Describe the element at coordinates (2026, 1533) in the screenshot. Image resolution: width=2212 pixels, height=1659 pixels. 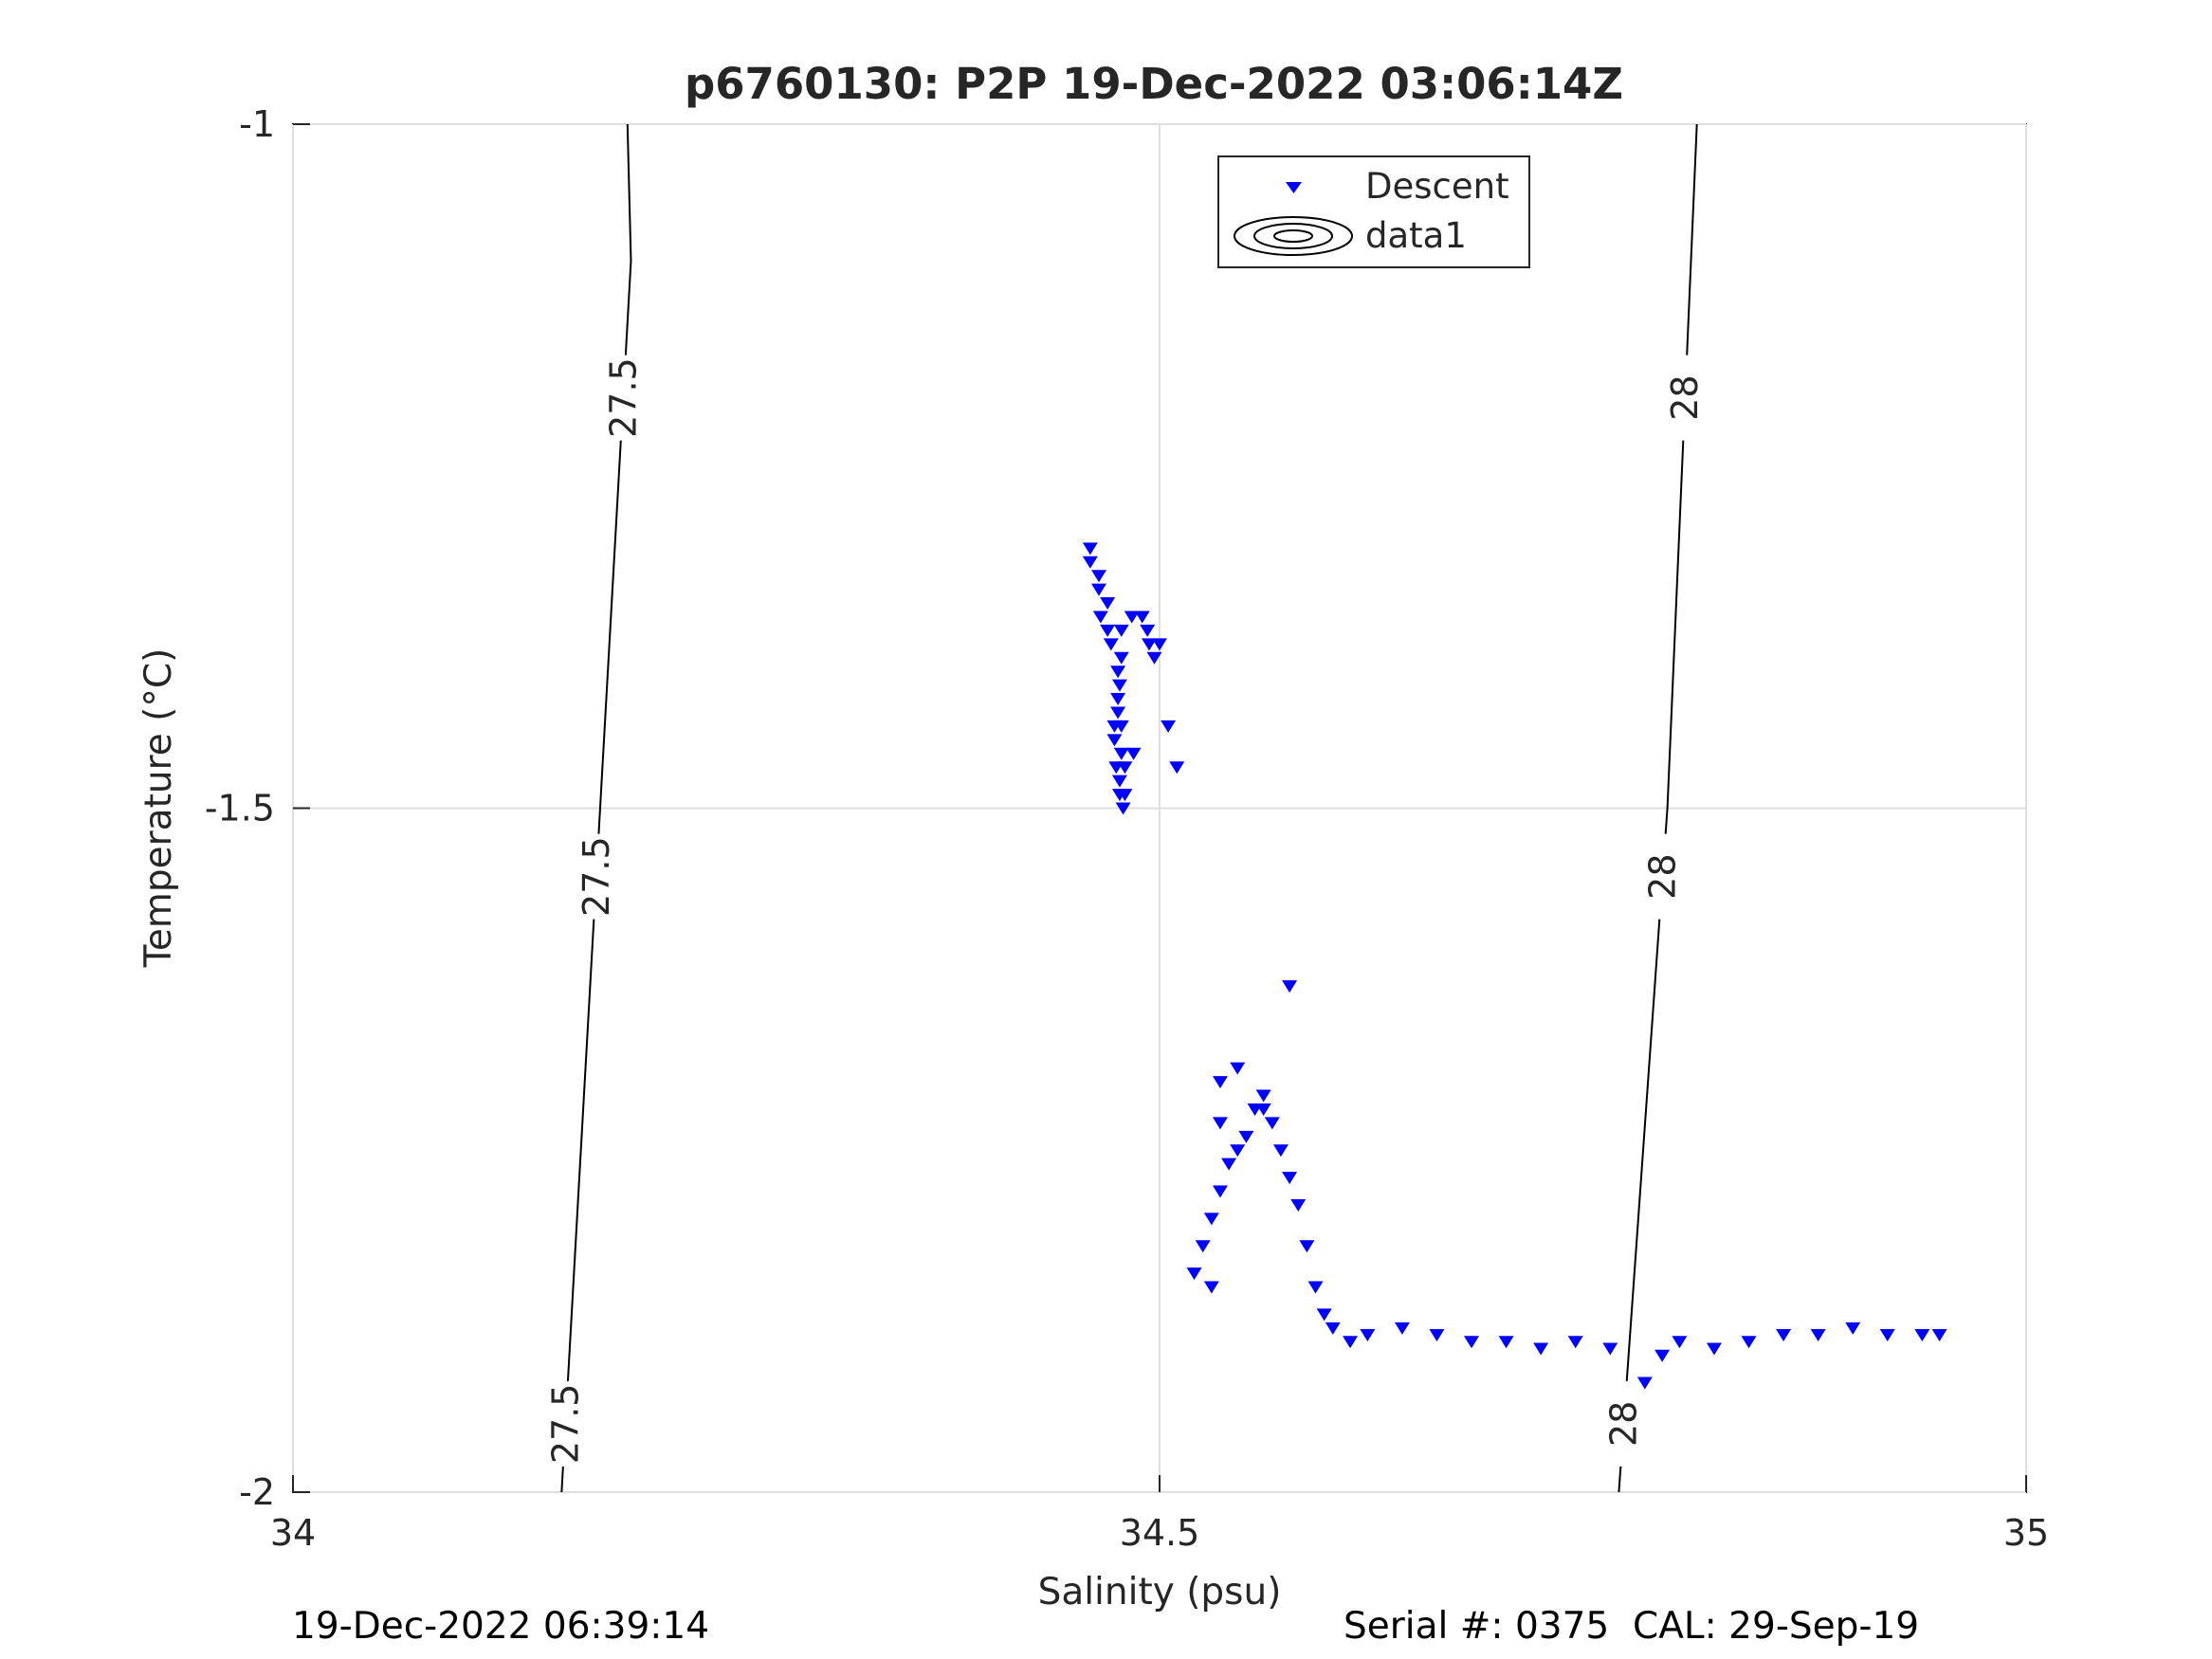
I see `x-tick-label: 35` at that location.